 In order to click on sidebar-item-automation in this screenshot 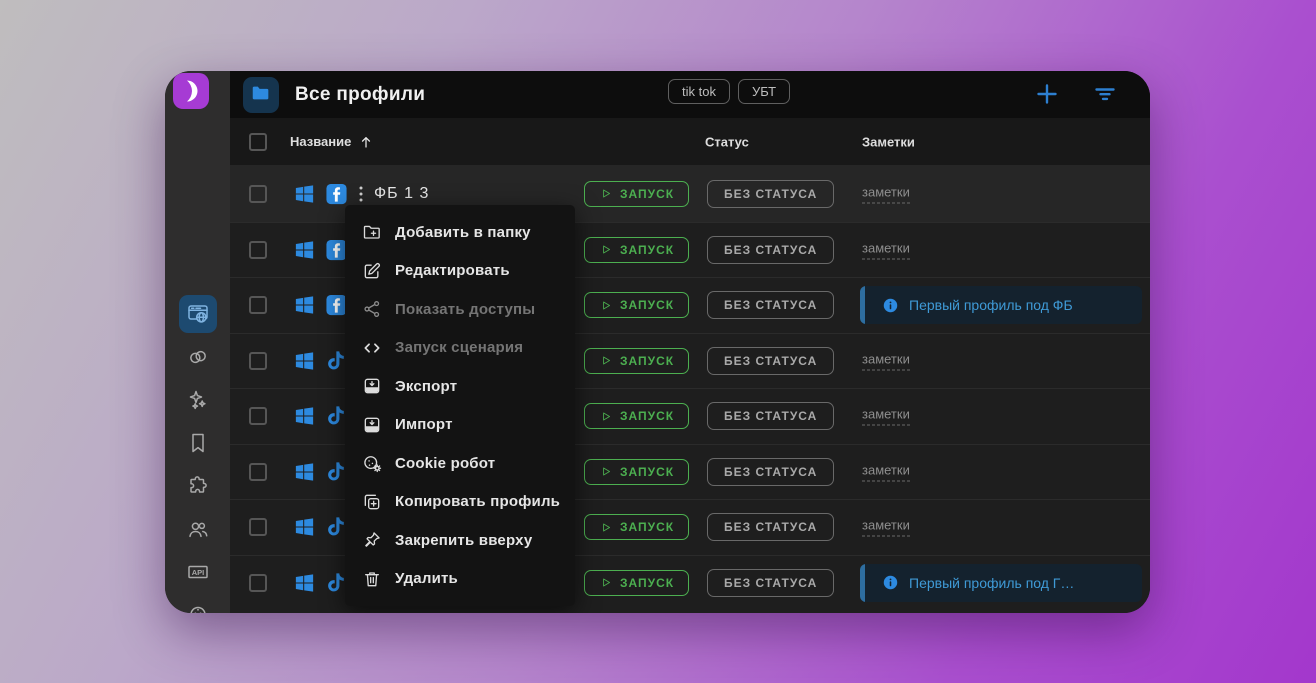, I will do `click(198, 400)`.